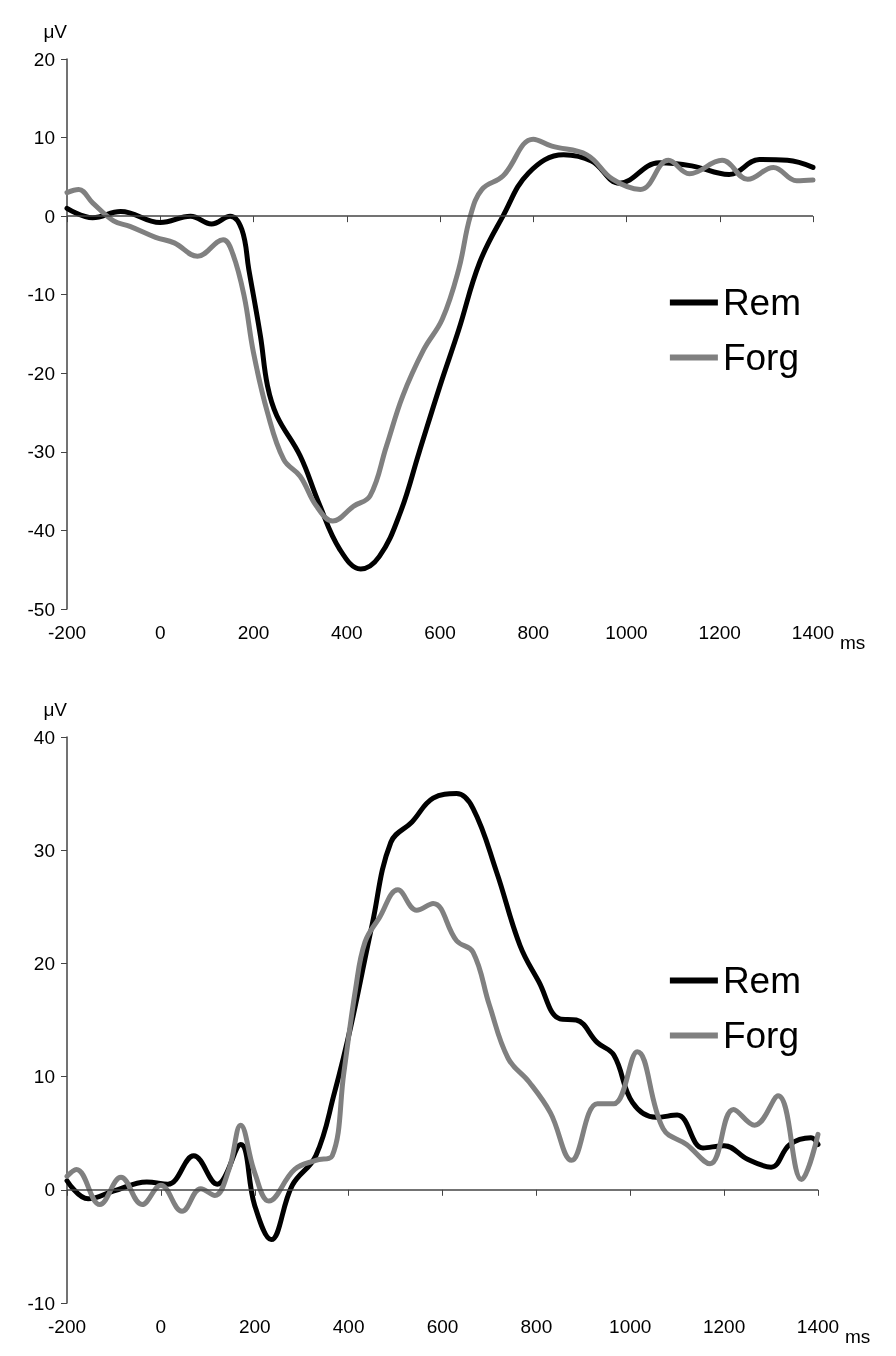  Describe the element at coordinates (41, 530) in the screenshot. I see `y-tick-label: -40` at that location.